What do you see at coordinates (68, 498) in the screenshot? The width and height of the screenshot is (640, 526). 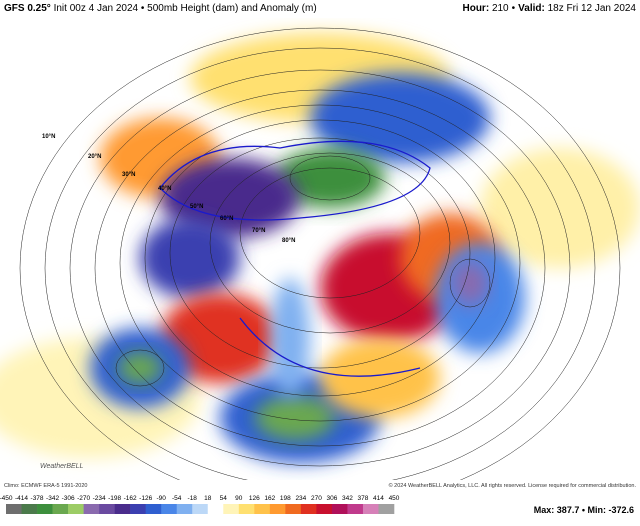 I see `colorbar-label: -306` at bounding box center [68, 498].